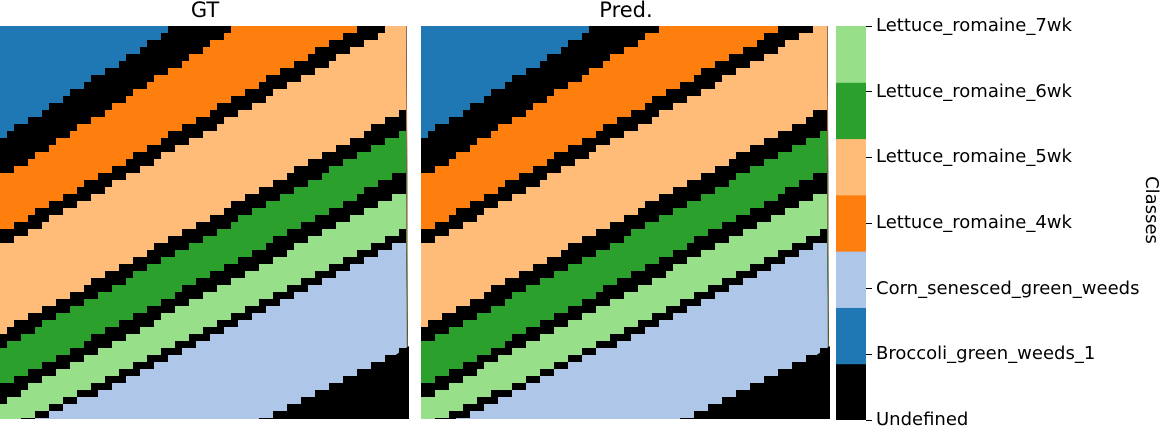 This screenshot has width=1169, height=432. Describe the element at coordinates (974, 91) in the screenshot. I see `colorbar-label: Lettuce_romaine_6wk` at that location.